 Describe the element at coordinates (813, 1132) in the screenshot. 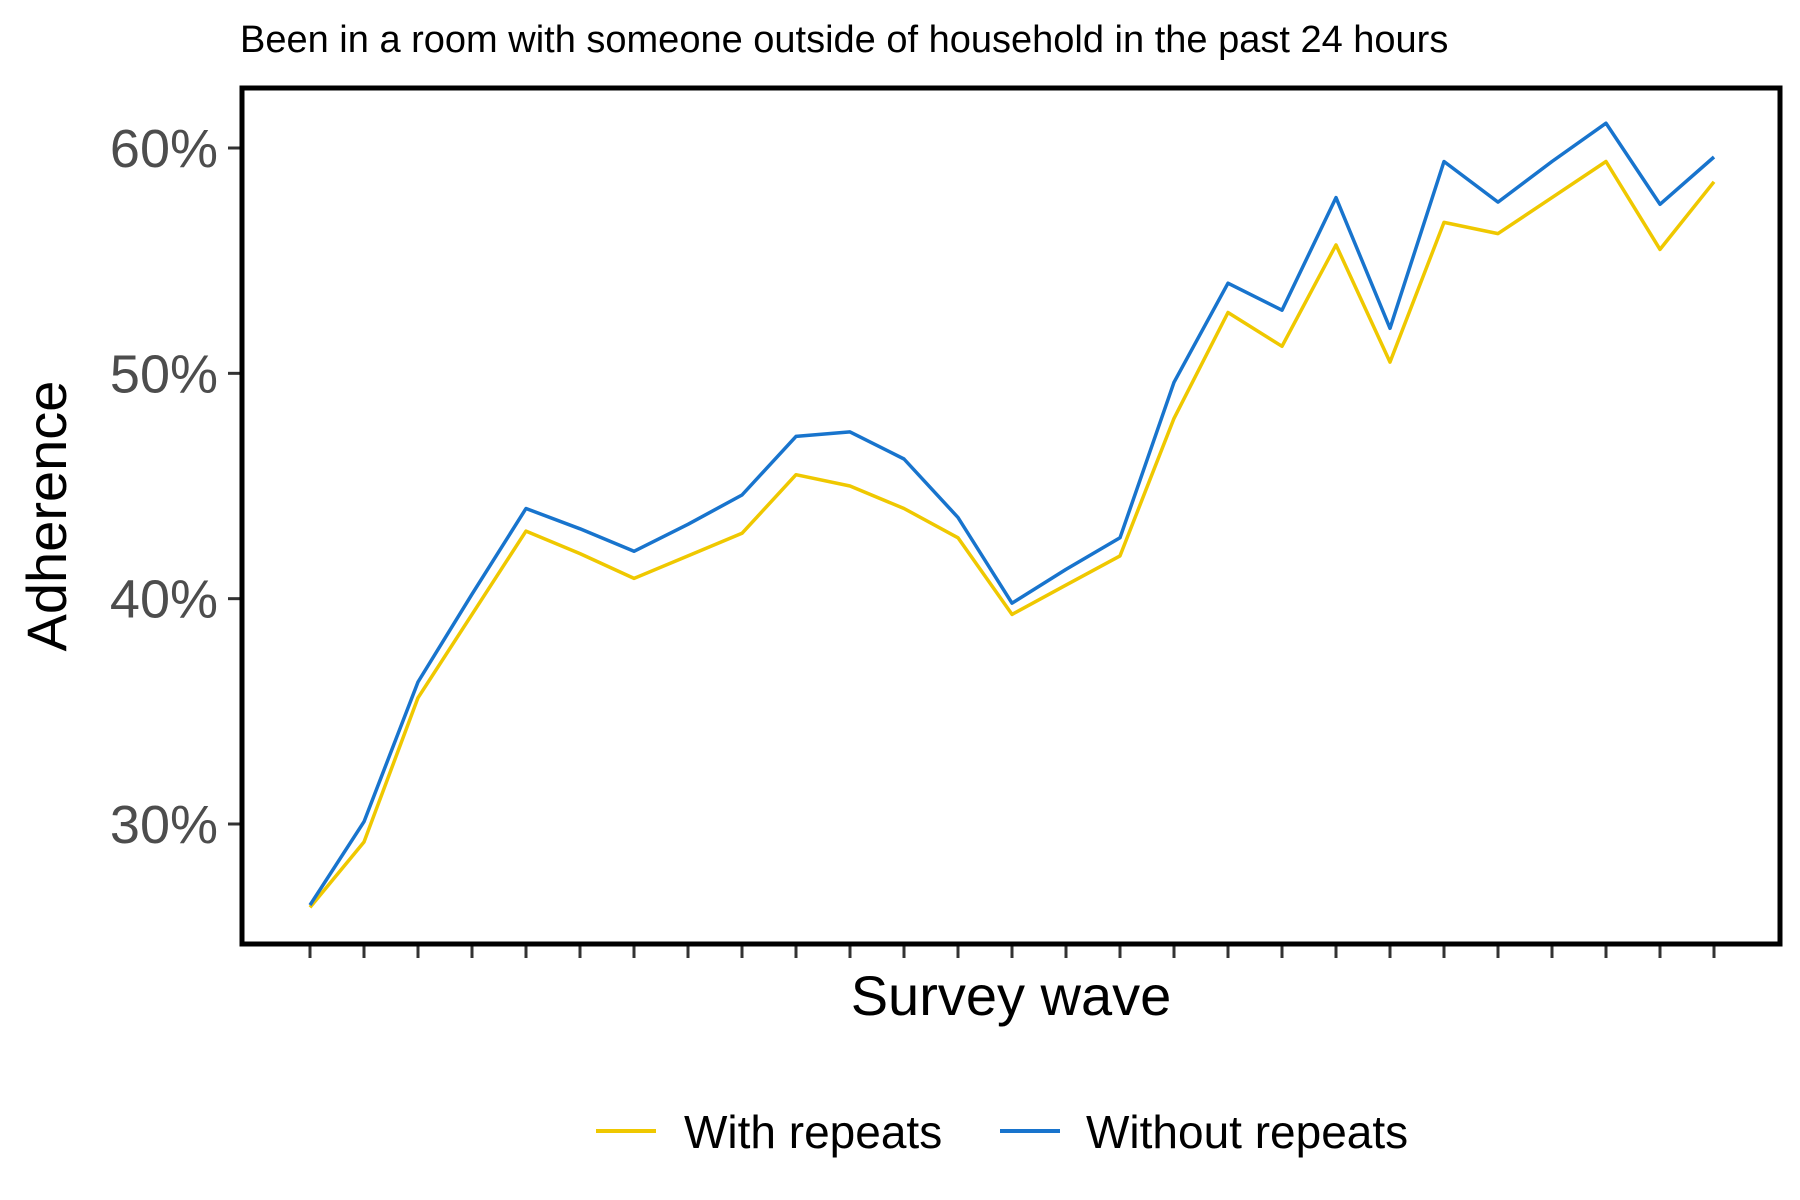

I see `legend-label-with-repeats: With repeats` at that location.